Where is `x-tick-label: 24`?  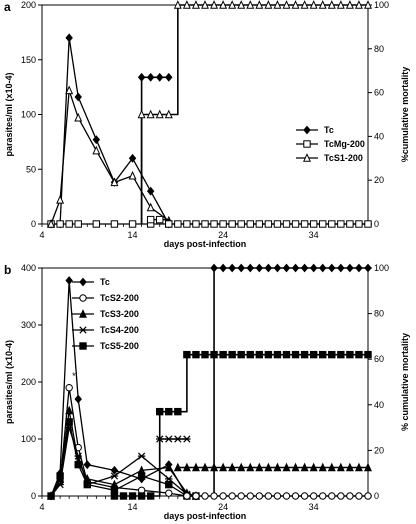 x-tick-label: 24 is located at coordinates (223, 507).